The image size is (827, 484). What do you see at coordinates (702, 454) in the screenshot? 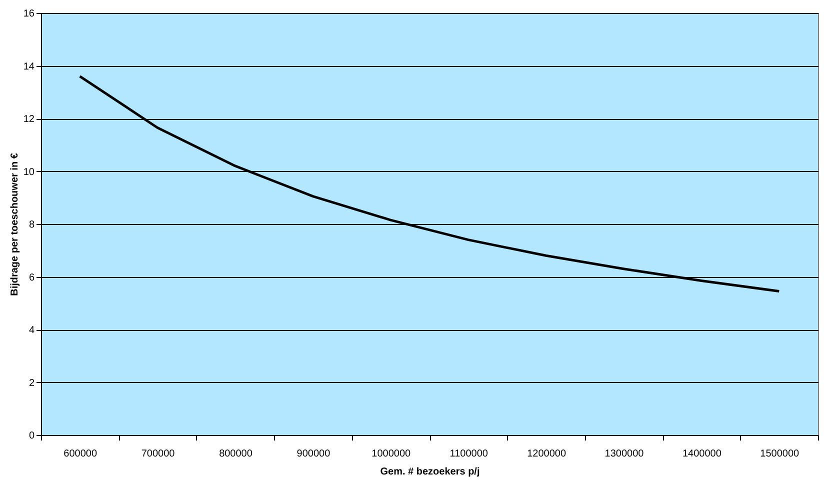
I see `x-tick-label: 1400000` at bounding box center [702, 454].